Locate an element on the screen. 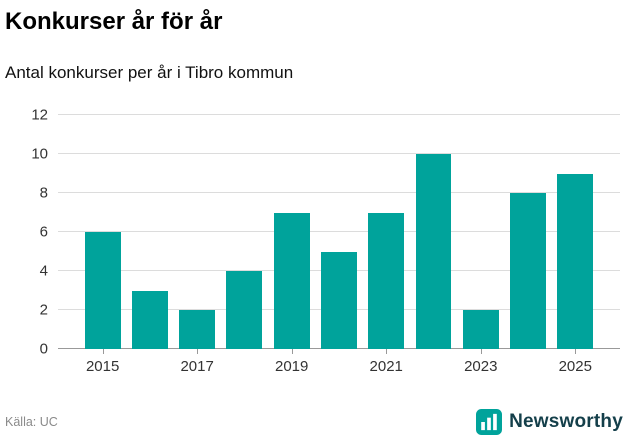 This screenshot has width=631, height=439. bar-slot-2021: 2021 is located at coordinates (386, 245).